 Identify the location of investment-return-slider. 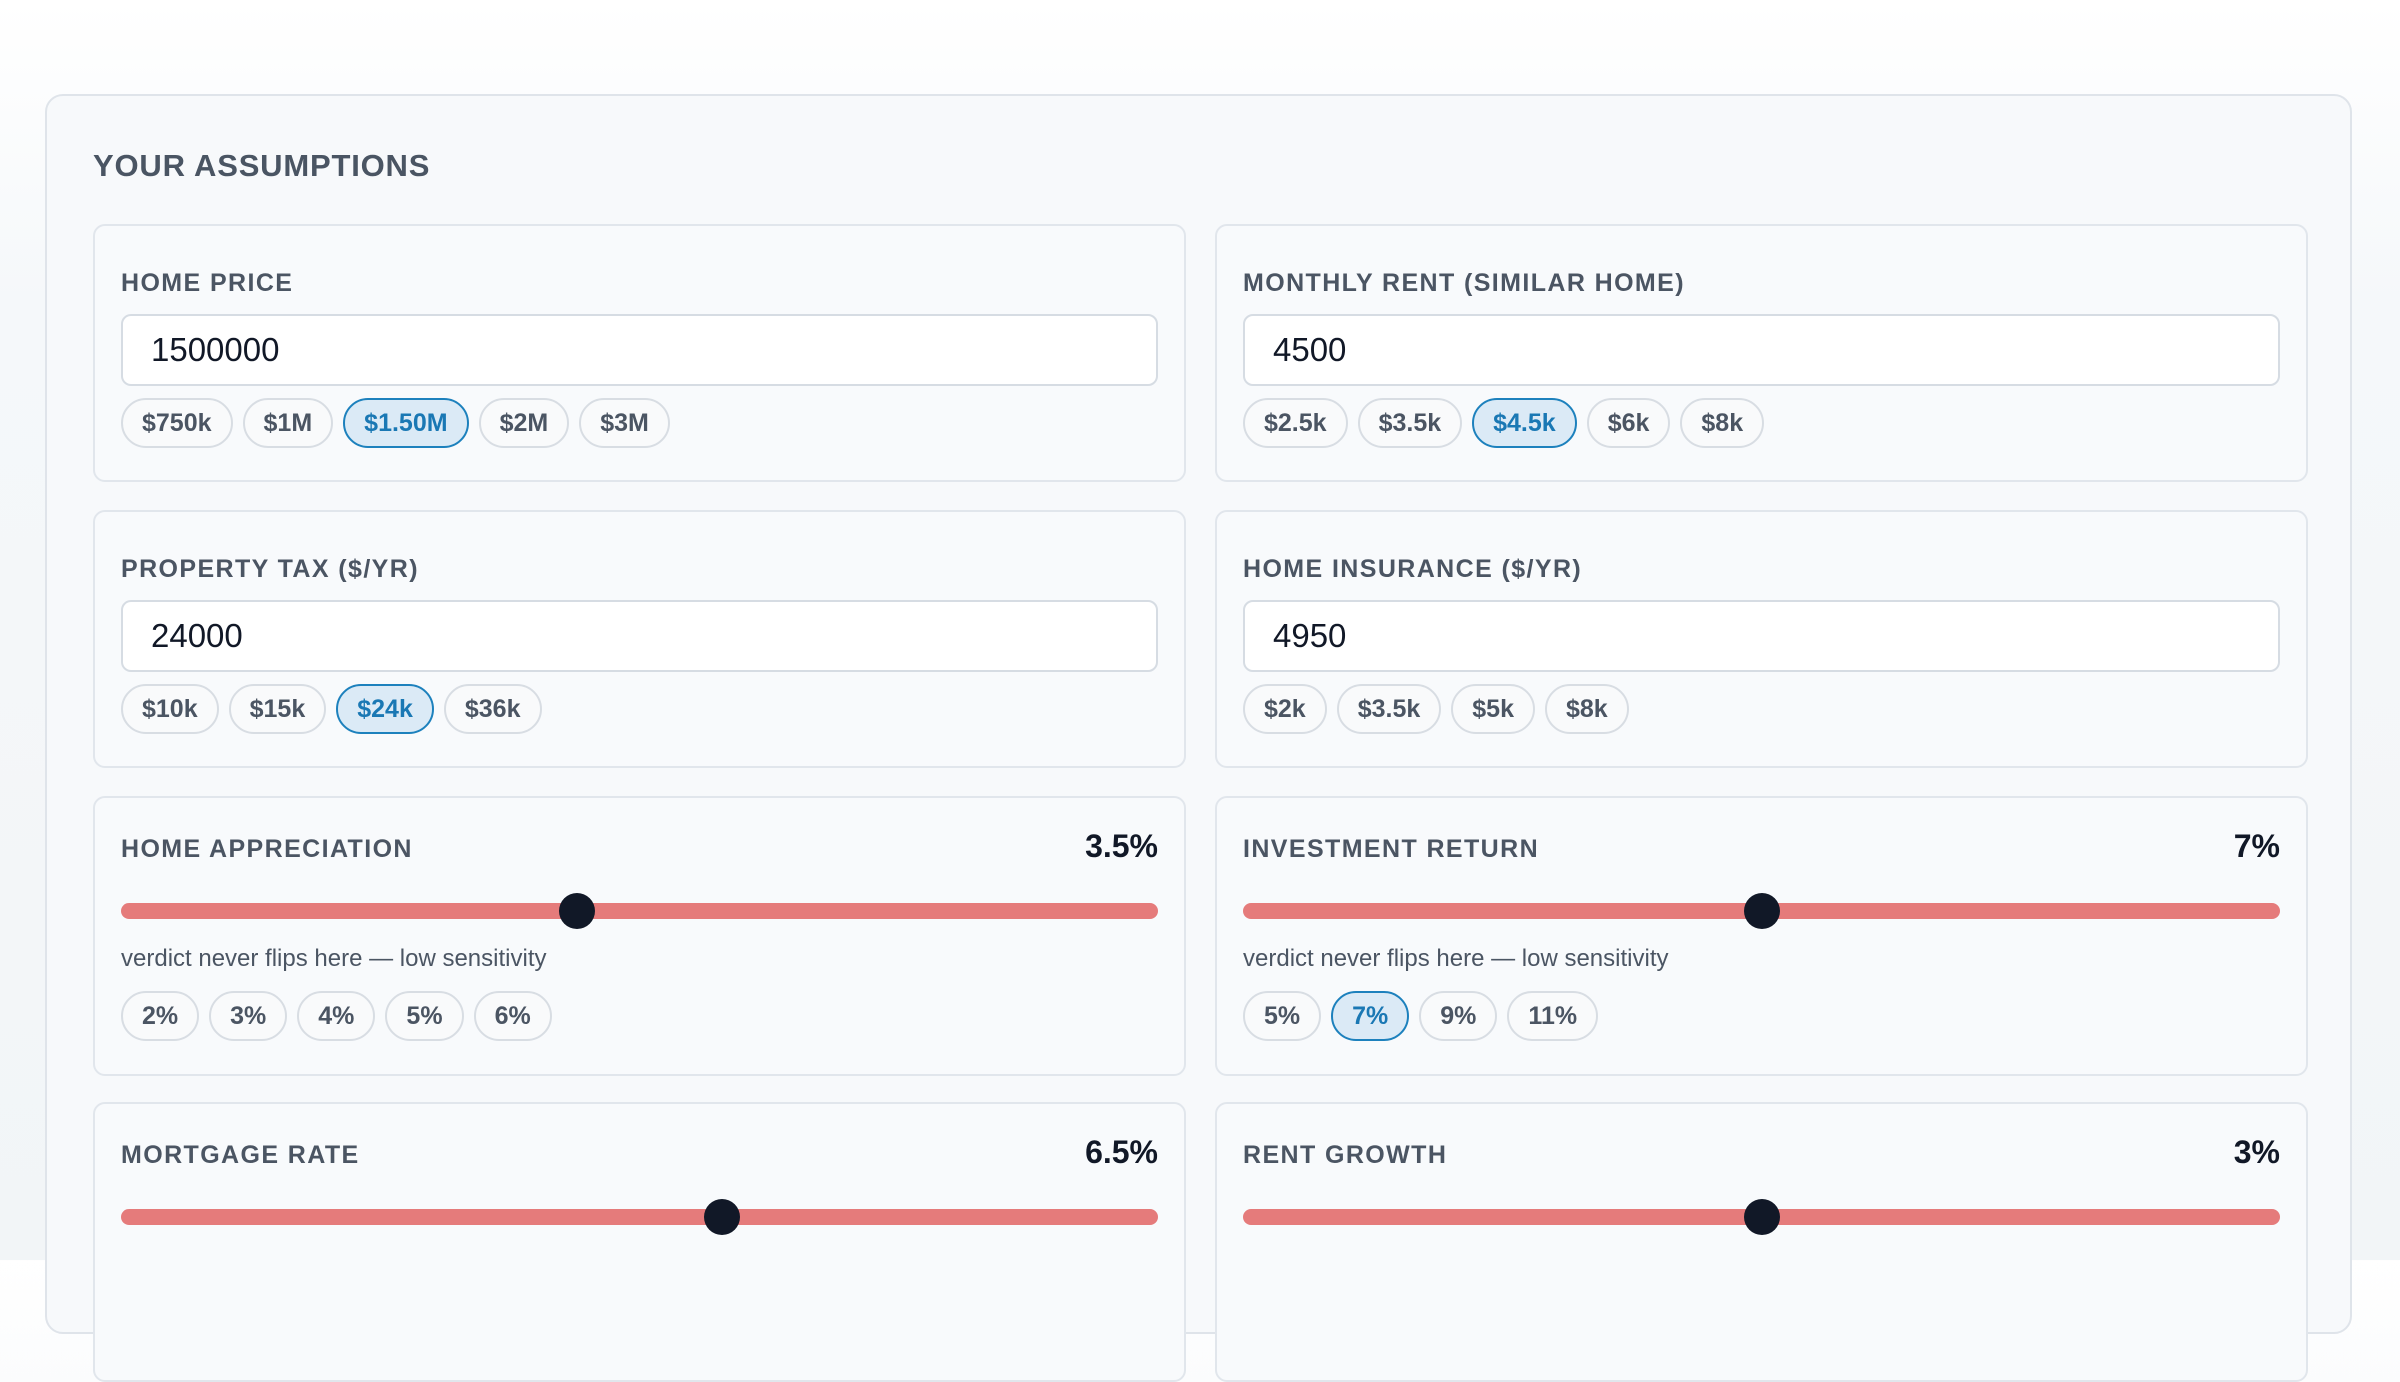
(1761, 911).